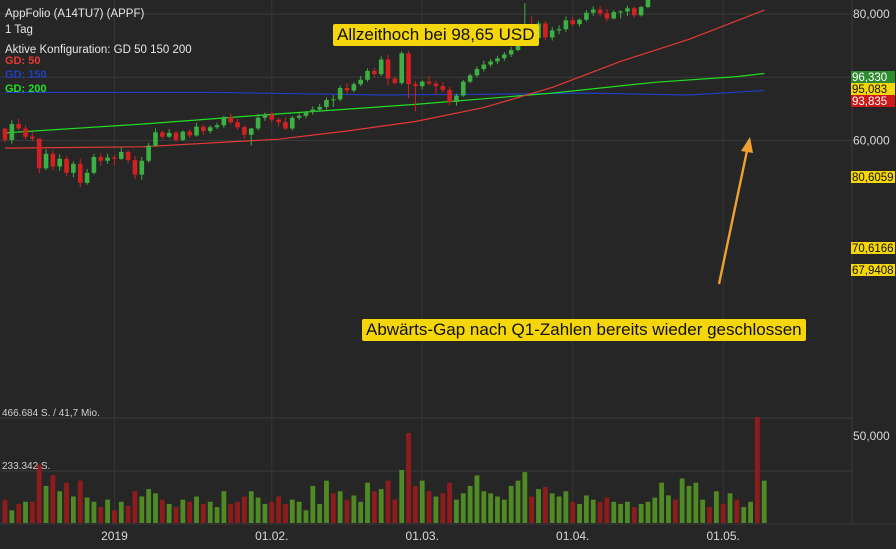 Image resolution: width=896 pixels, height=549 pixels. I want to click on price-tag: 80,6059, so click(873, 177).